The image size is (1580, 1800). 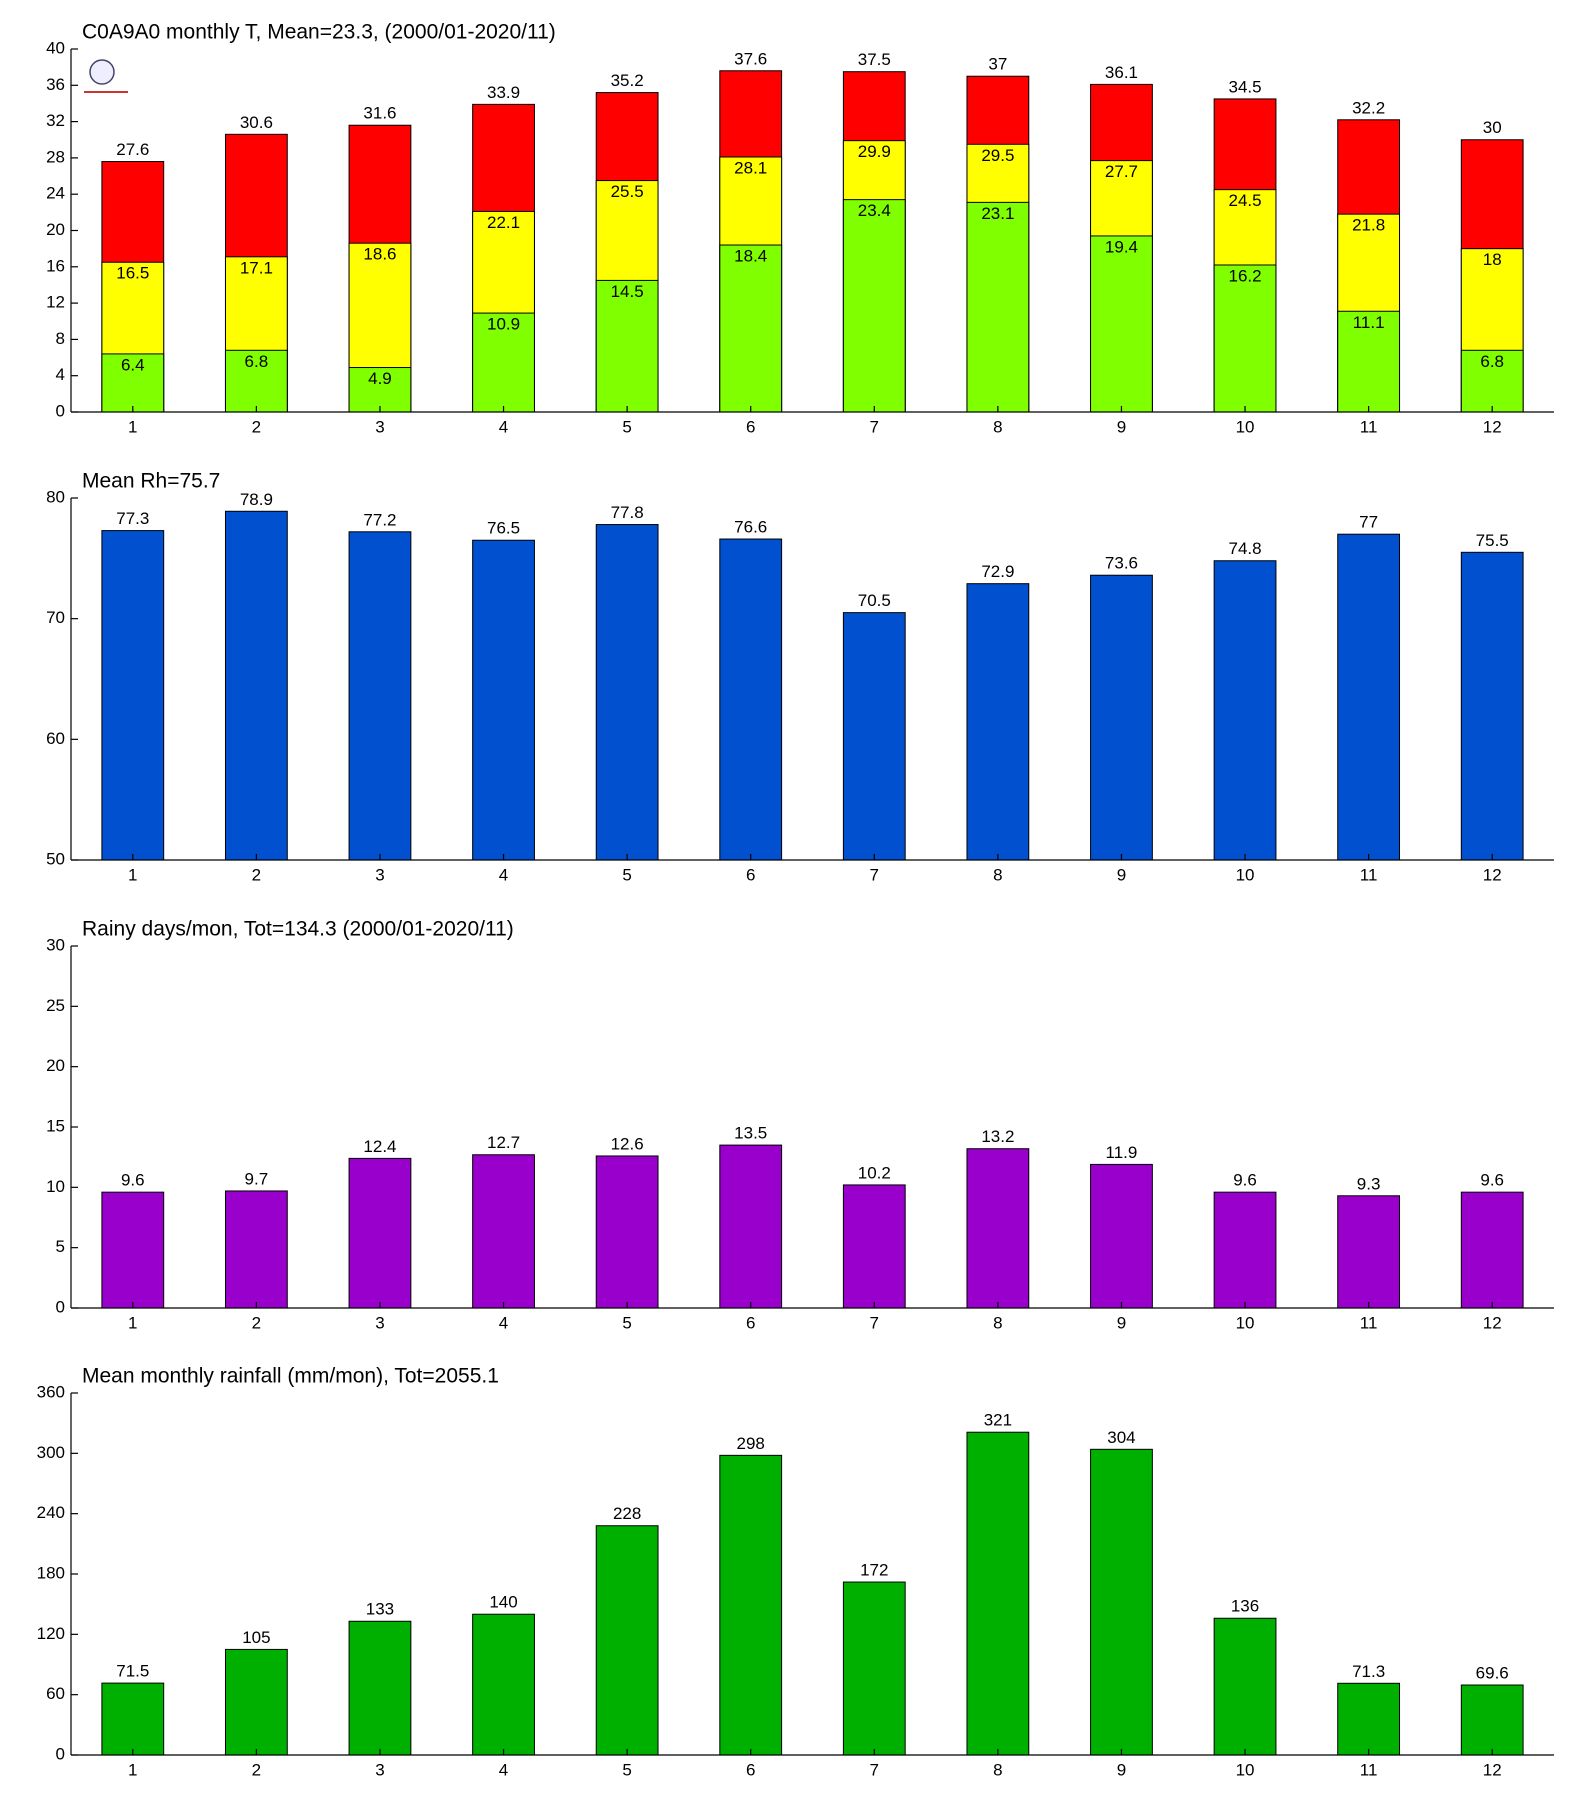 What do you see at coordinates (1369, 322) in the screenshot?
I see `data-label: 11.1` at bounding box center [1369, 322].